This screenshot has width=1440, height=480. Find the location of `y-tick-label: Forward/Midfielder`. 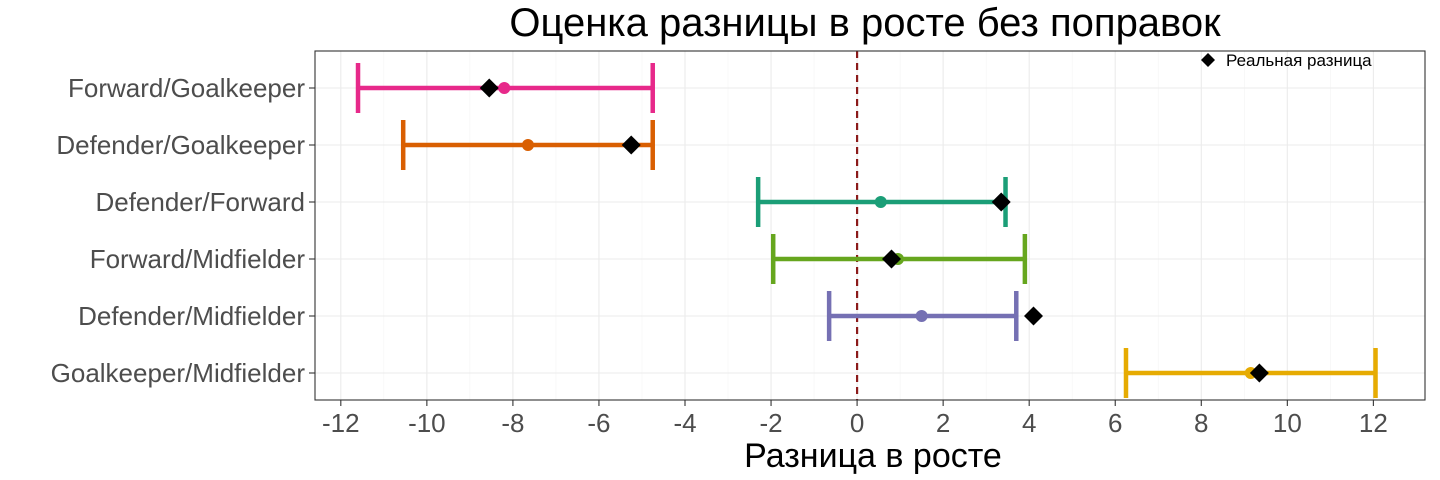

y-tick-label: Forward/Midfielder is located at coordinates (198, 259).